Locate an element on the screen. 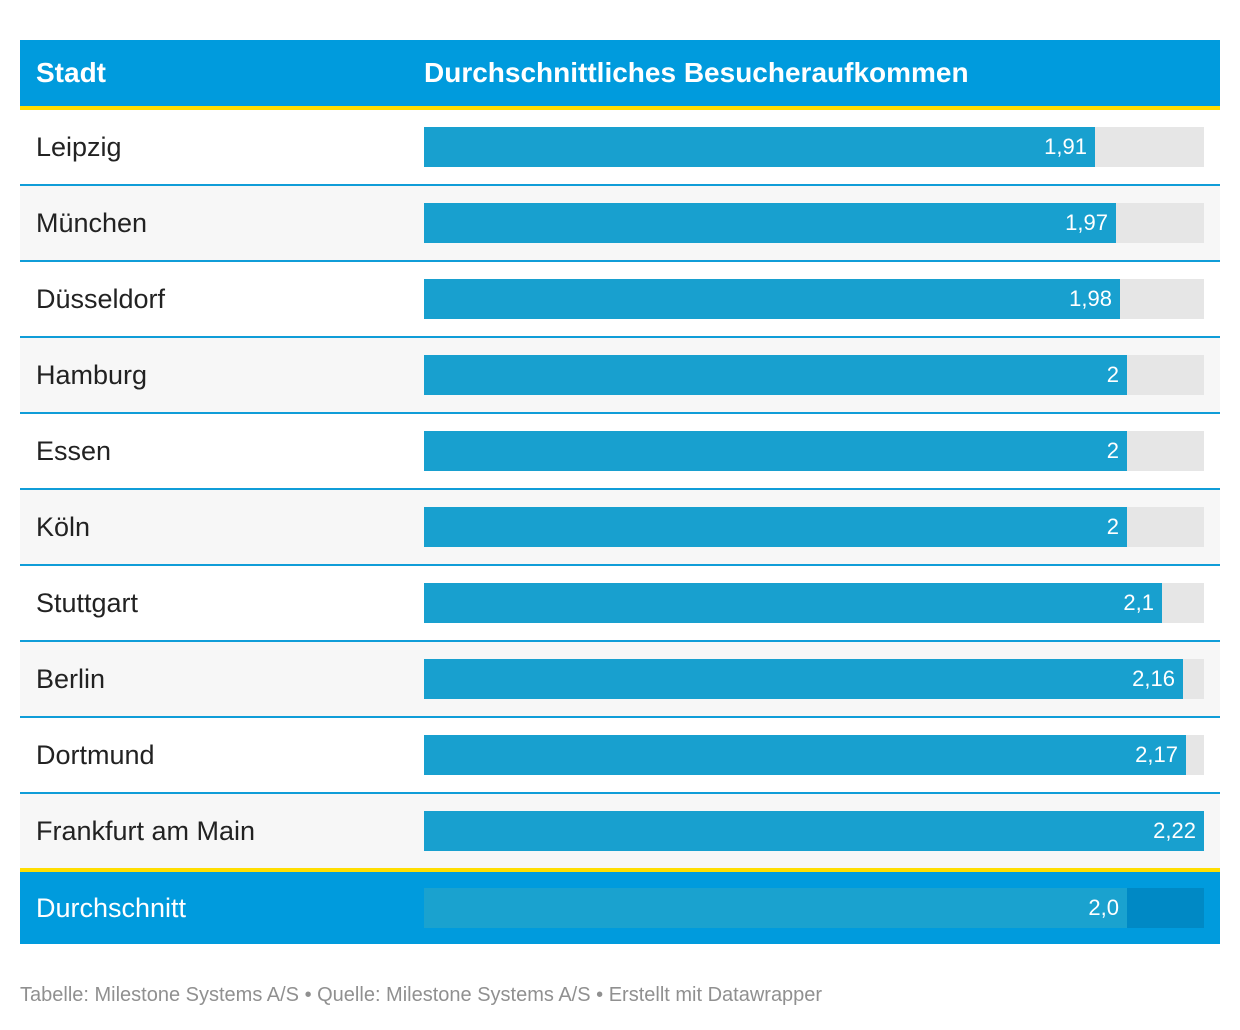 The width and height of the screenshot is (1240, 1030). bar-value-label: 2,1 is located at coordinates (1138, 602).